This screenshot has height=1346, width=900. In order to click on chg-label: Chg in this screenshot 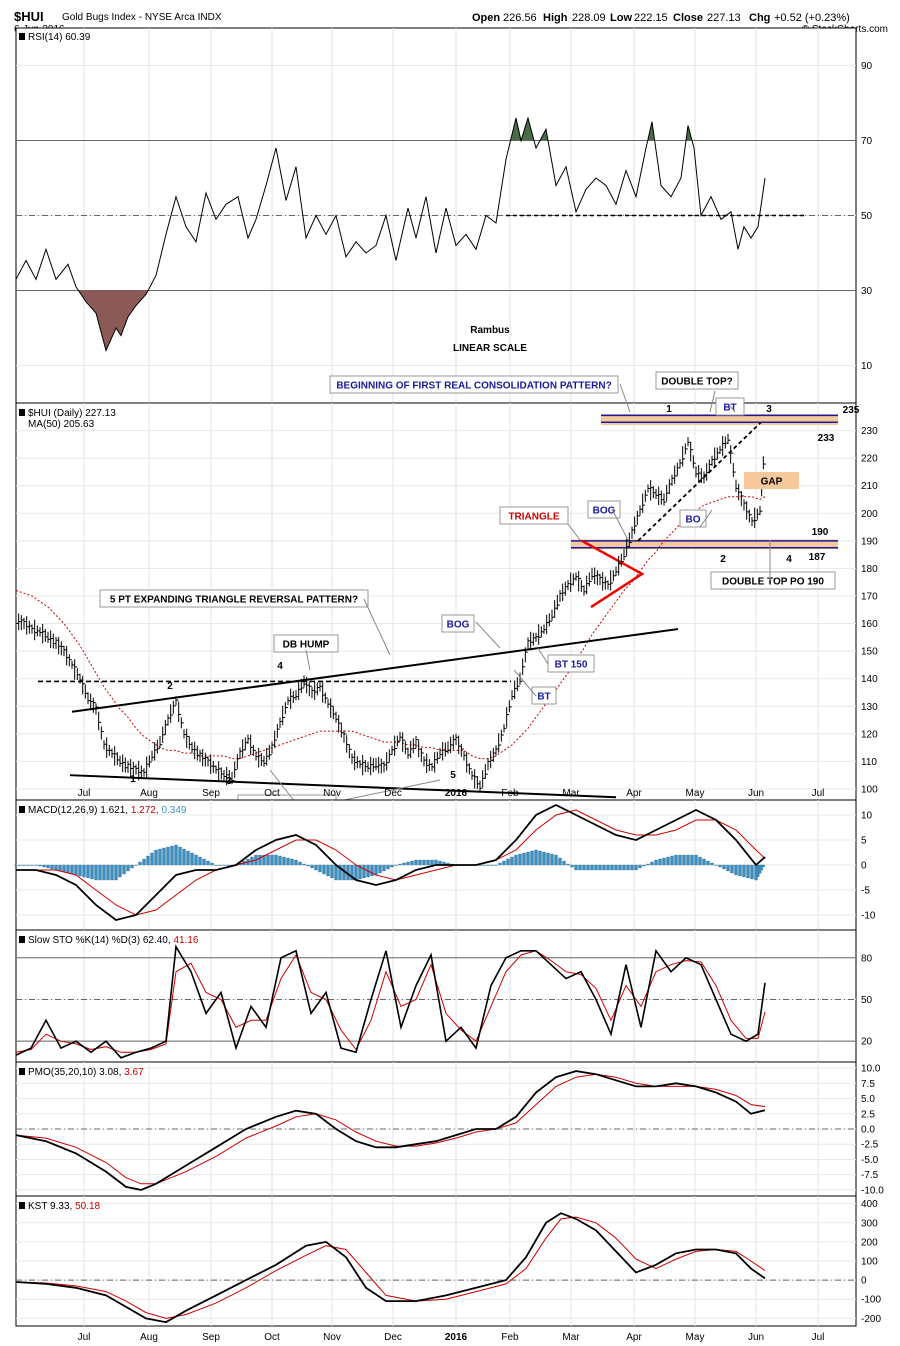, I will do `click(759, 18)`.